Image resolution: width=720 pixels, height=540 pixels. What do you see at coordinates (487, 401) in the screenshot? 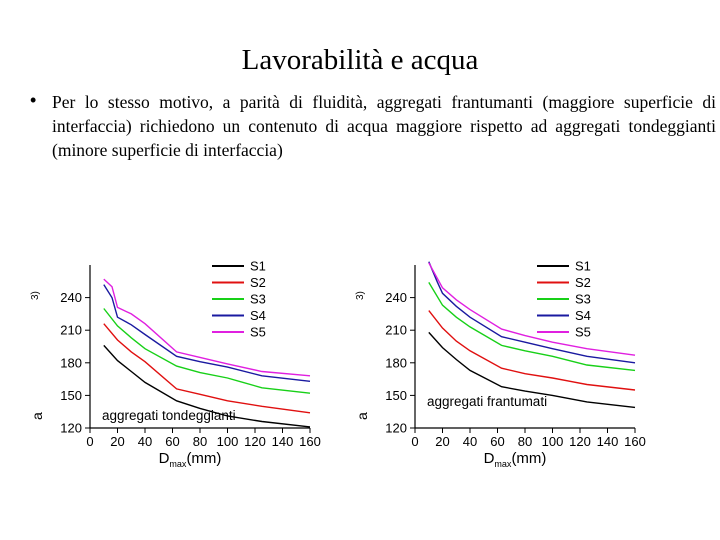
I see `chart-annotation: aggregati frantumati` at bounding box center [487, 401].